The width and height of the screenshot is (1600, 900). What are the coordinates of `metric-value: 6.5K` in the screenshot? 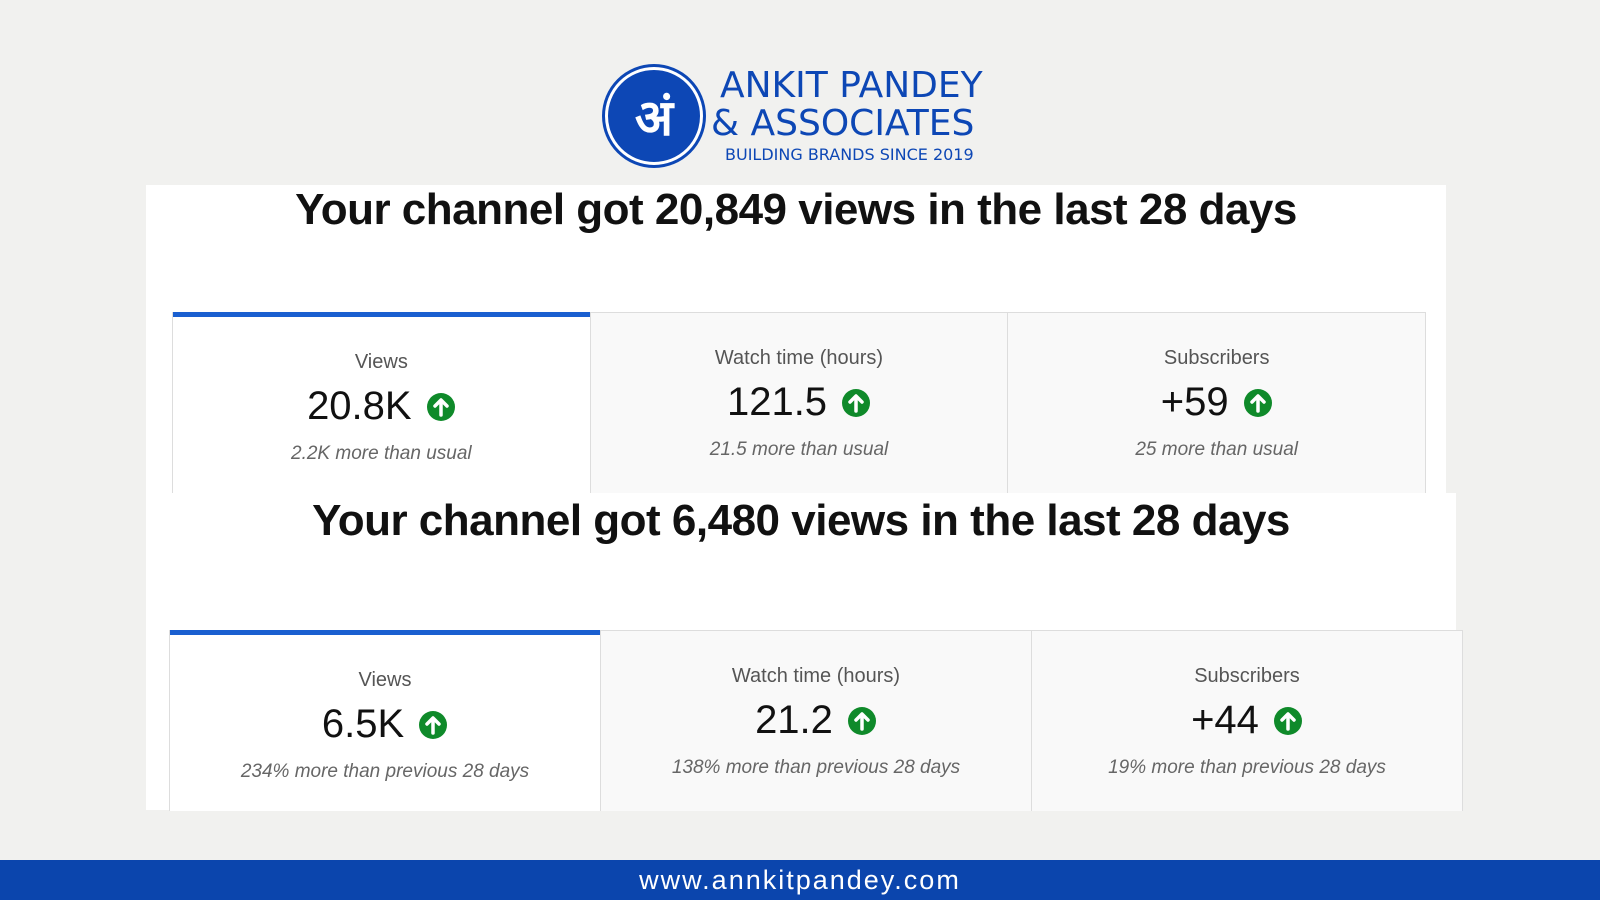 It's located at (363, 724).